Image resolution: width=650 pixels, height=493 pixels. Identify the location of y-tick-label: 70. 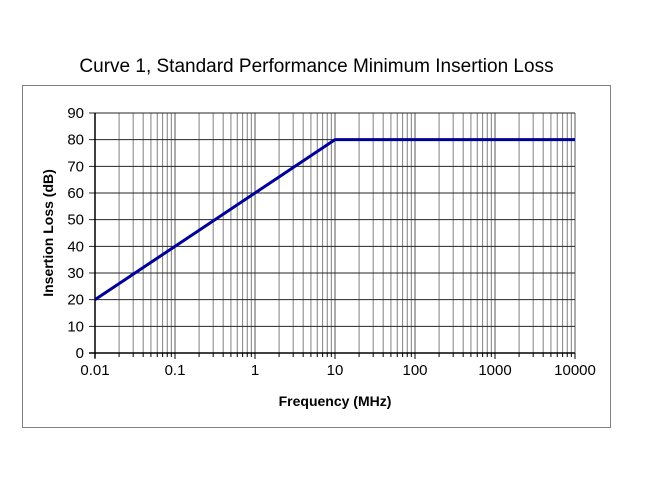
(75, 166).